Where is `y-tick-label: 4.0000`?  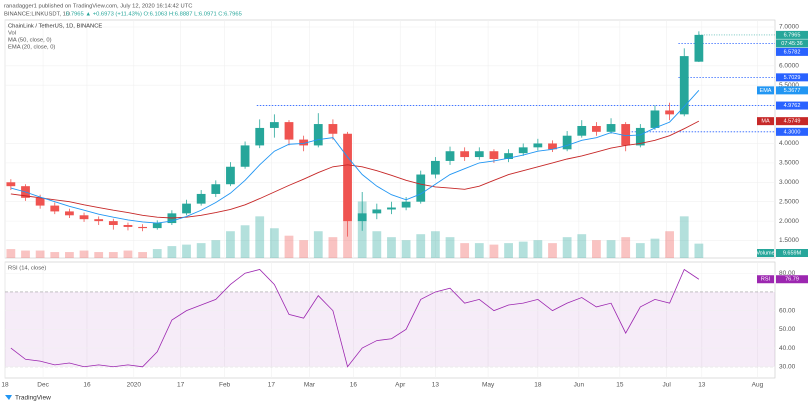
y-tick-label: 4.0000 is located at coordinates (789, 143).